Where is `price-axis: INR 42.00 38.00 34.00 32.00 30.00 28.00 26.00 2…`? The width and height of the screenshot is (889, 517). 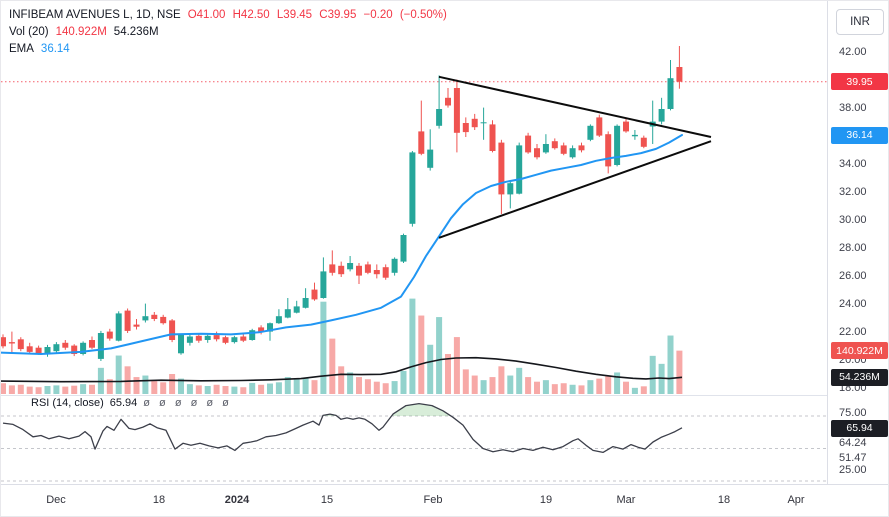
price-axis: INR 42.00 38.00 34.00 32.00 30.00 28.00 26.00 2… is located at coordinates (858, 242).